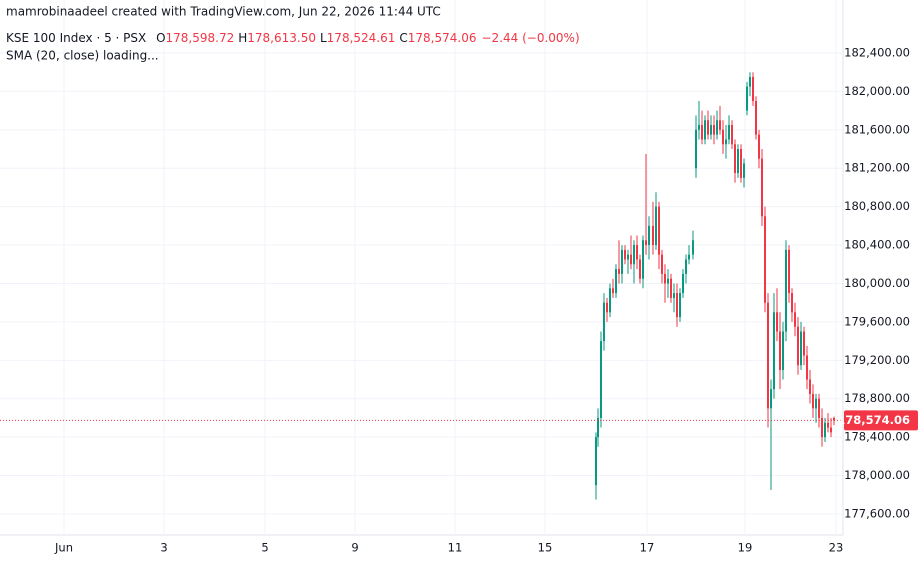 This screenshot has width=924, height=573. I want to click on y-tick-label: 178,000.00, so click(877, 475).